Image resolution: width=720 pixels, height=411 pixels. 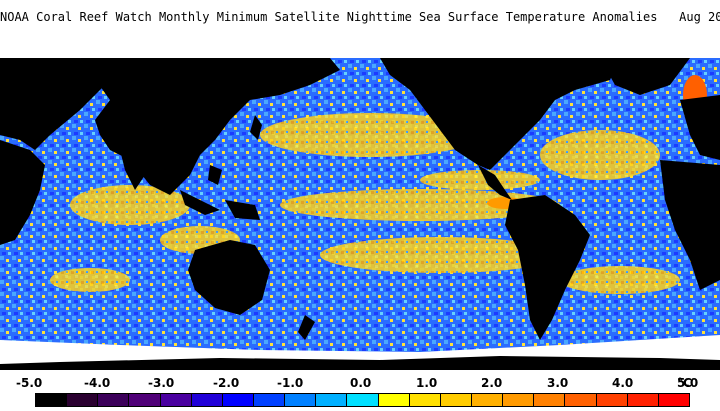 What do you see at coordinates (623, 383) in the screenshot?
I see `legend-tick: 4.0` at bounding box center [623, 383].